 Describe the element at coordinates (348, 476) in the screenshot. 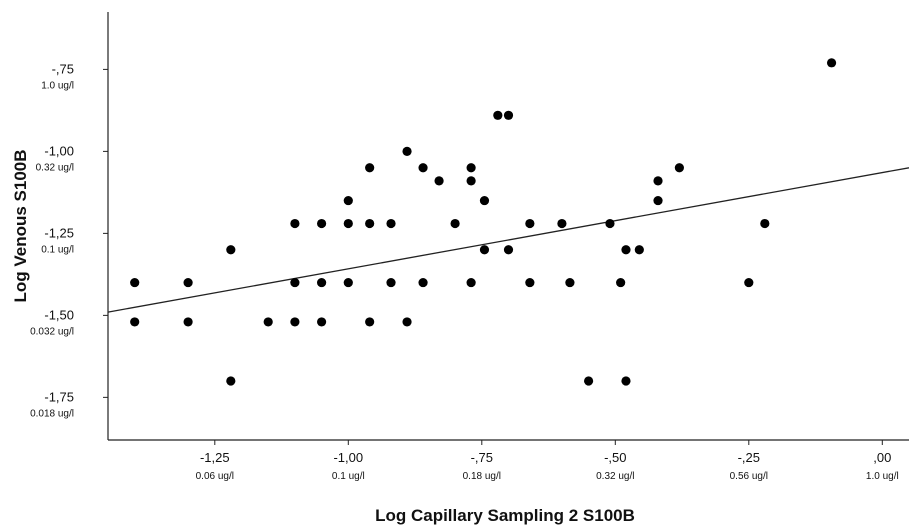

I see `x-tick-sublabel: 0.1 ug/l` at that location.